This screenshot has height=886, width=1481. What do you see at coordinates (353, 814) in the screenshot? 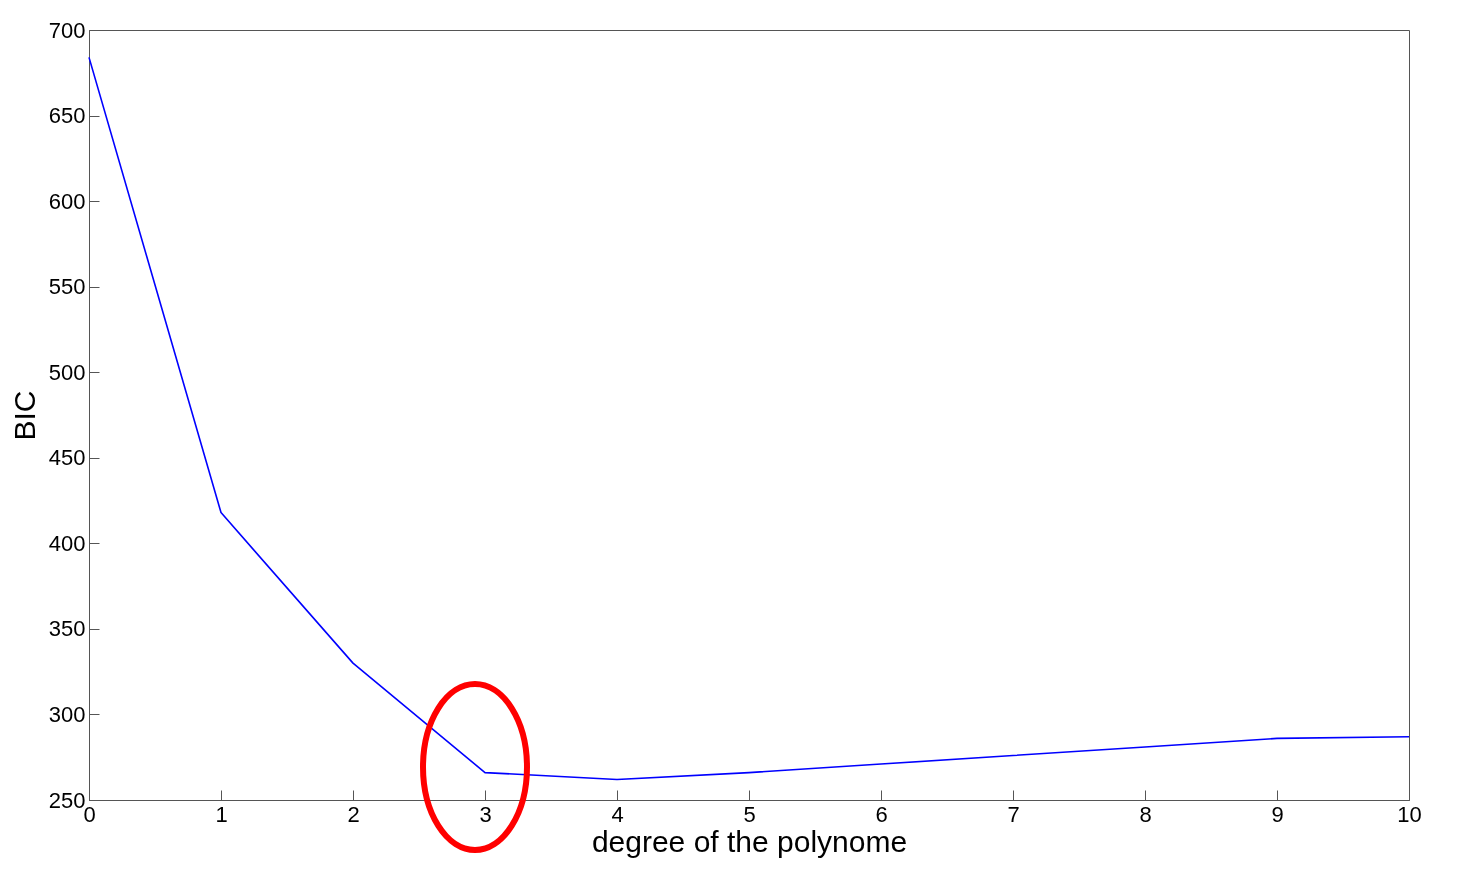
I see `x-tick-label: 2` at bounding box center [353, 814].